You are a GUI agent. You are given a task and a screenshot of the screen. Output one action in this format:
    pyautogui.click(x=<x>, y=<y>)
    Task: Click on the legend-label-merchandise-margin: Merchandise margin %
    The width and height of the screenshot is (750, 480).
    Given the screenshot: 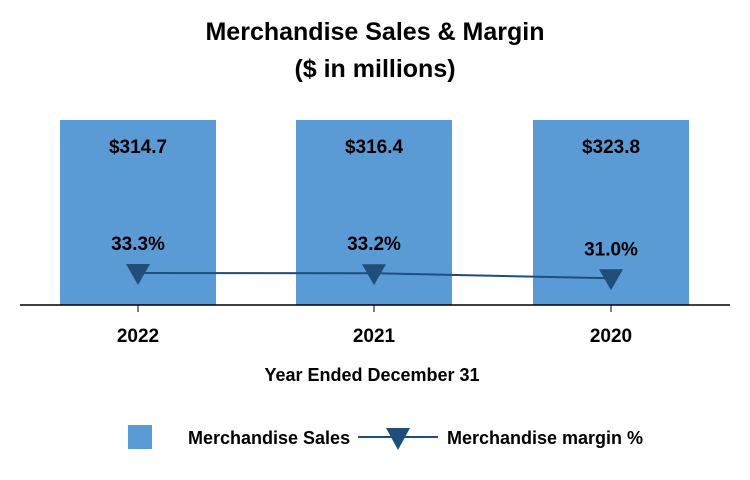 What is the action you would take?
    pyautogui.click(x=545, y=438)
    